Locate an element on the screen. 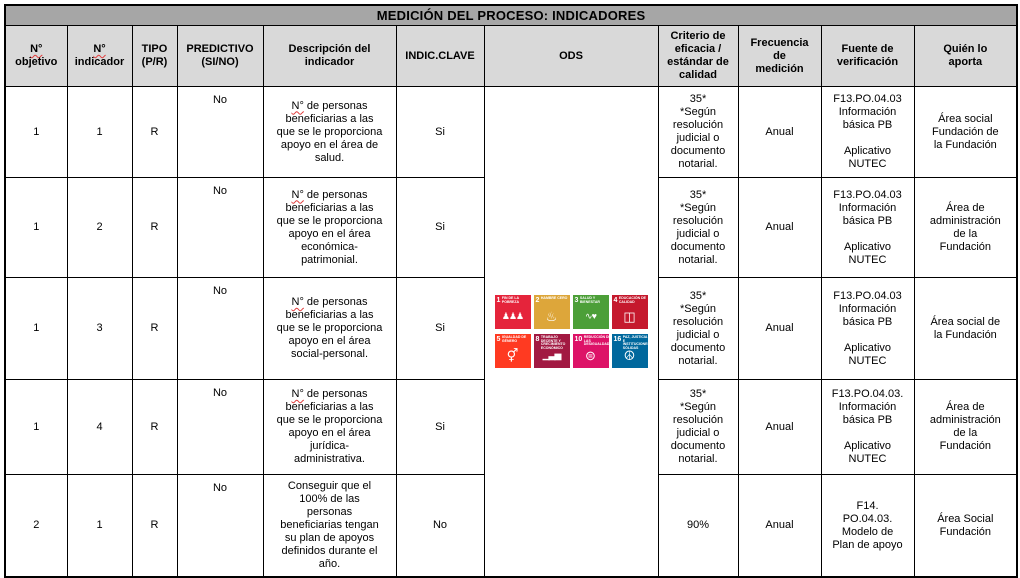 Image resolution: width=1020 pixels, height=578 pixels. sdg-10-number: 10 is located at coordinates (578, 339).